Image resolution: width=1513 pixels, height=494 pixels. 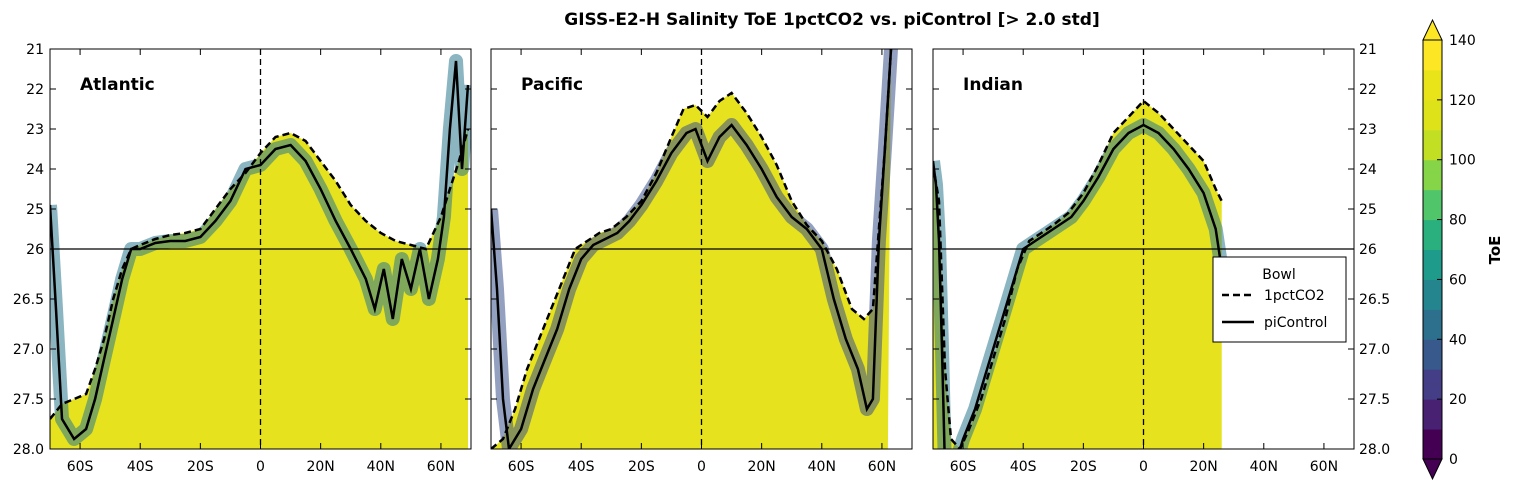 I want to click on colorbar-tick-label: 0, so click(x=1453, y=460).